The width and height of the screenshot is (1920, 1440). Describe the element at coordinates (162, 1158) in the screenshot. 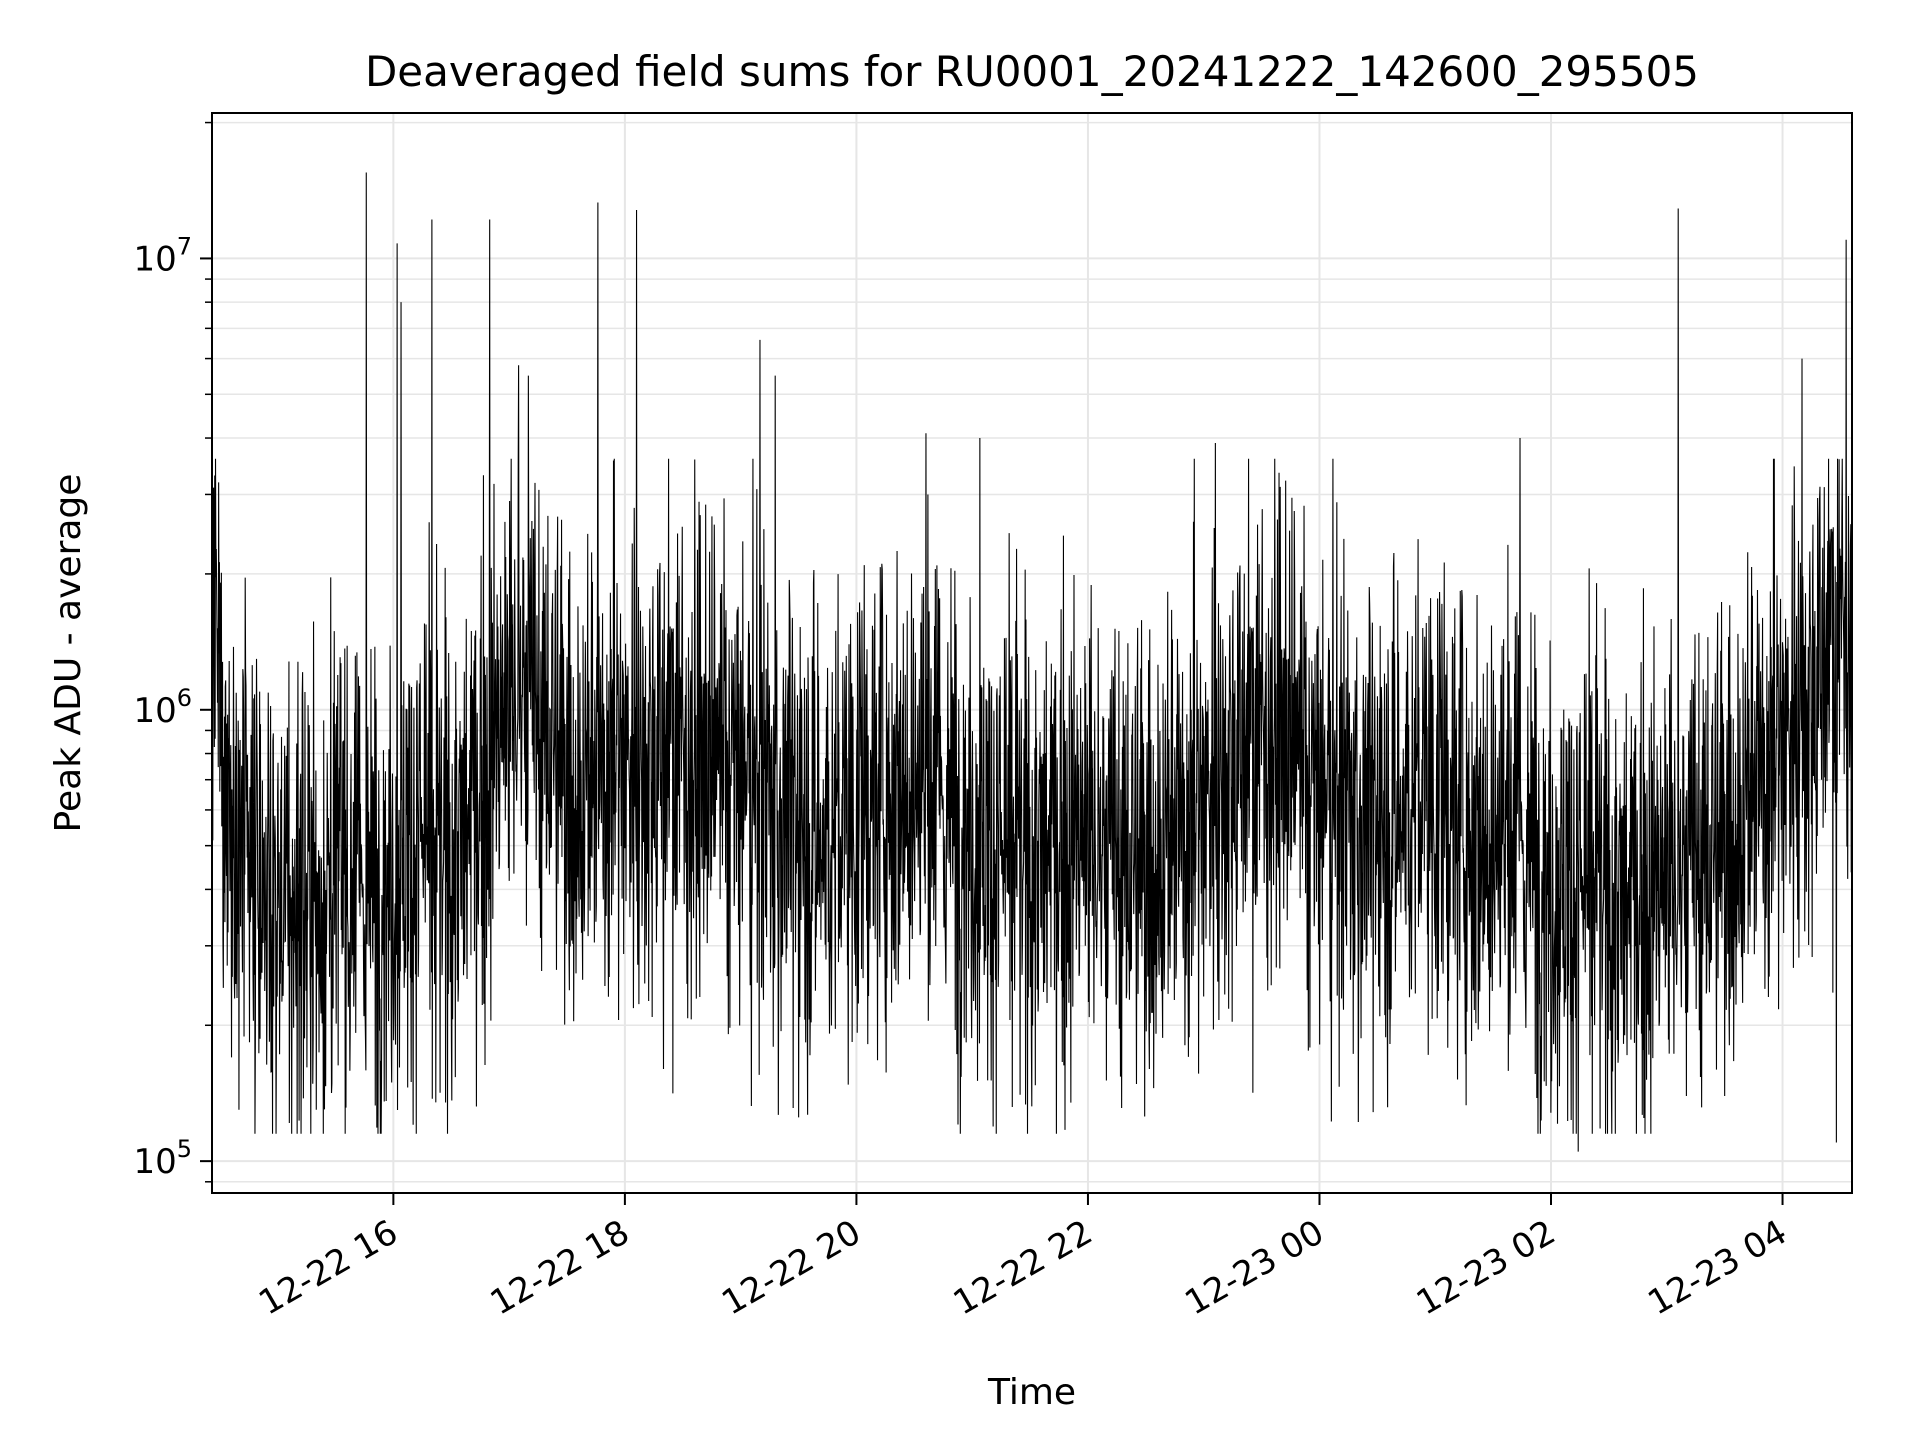

I see `y-tick-label: 10⁵` at that location.